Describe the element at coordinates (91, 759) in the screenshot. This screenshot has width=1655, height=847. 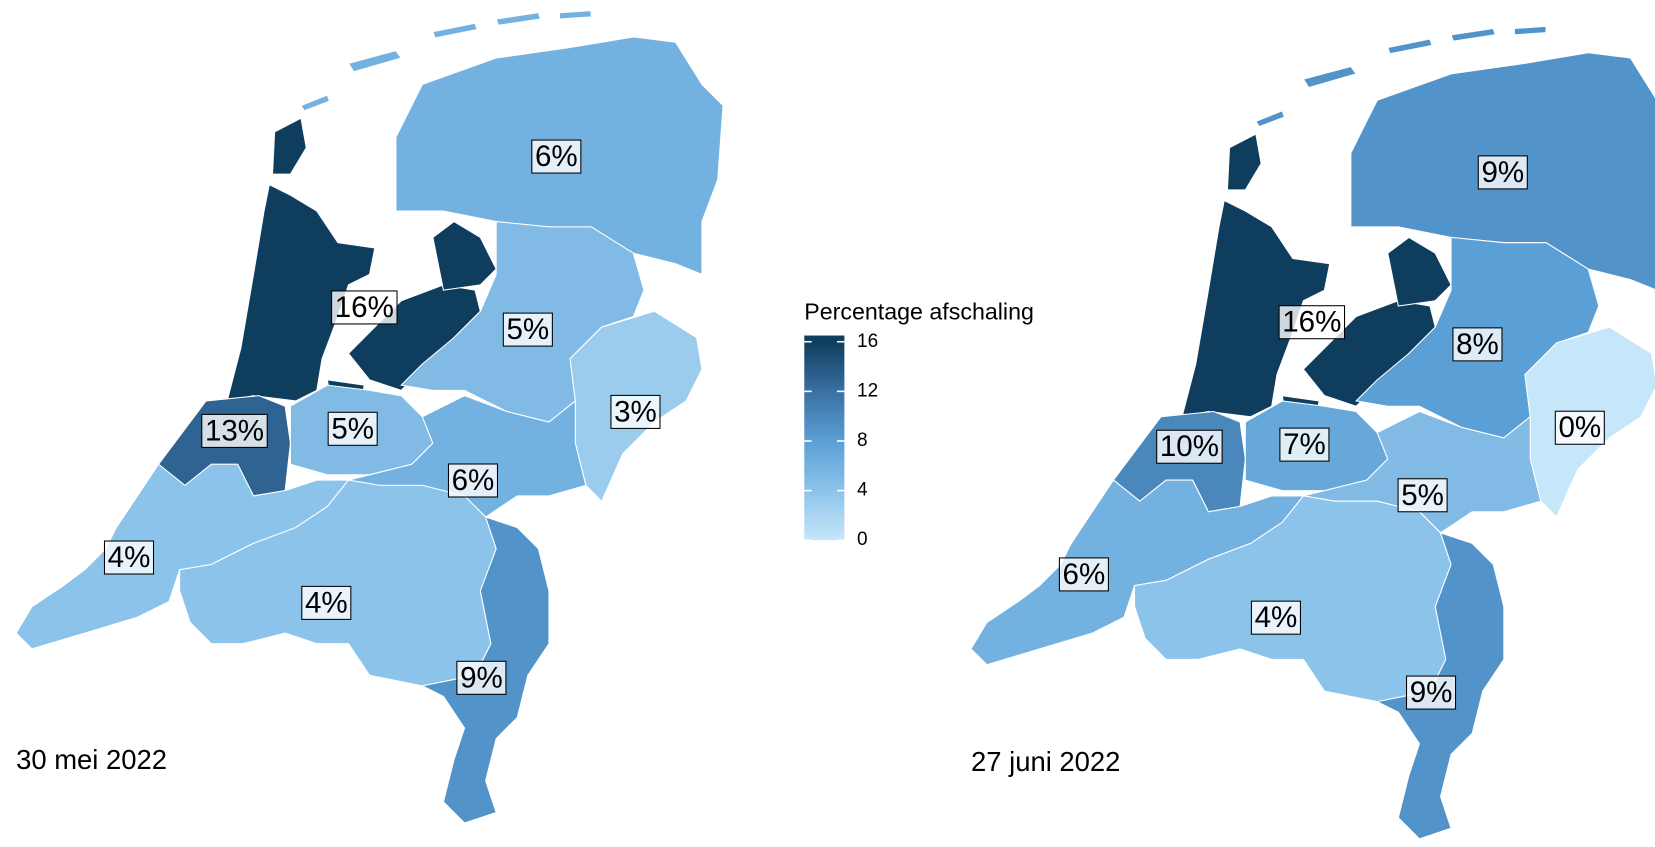
I see `map-date: 30 mei 2022` at that location.